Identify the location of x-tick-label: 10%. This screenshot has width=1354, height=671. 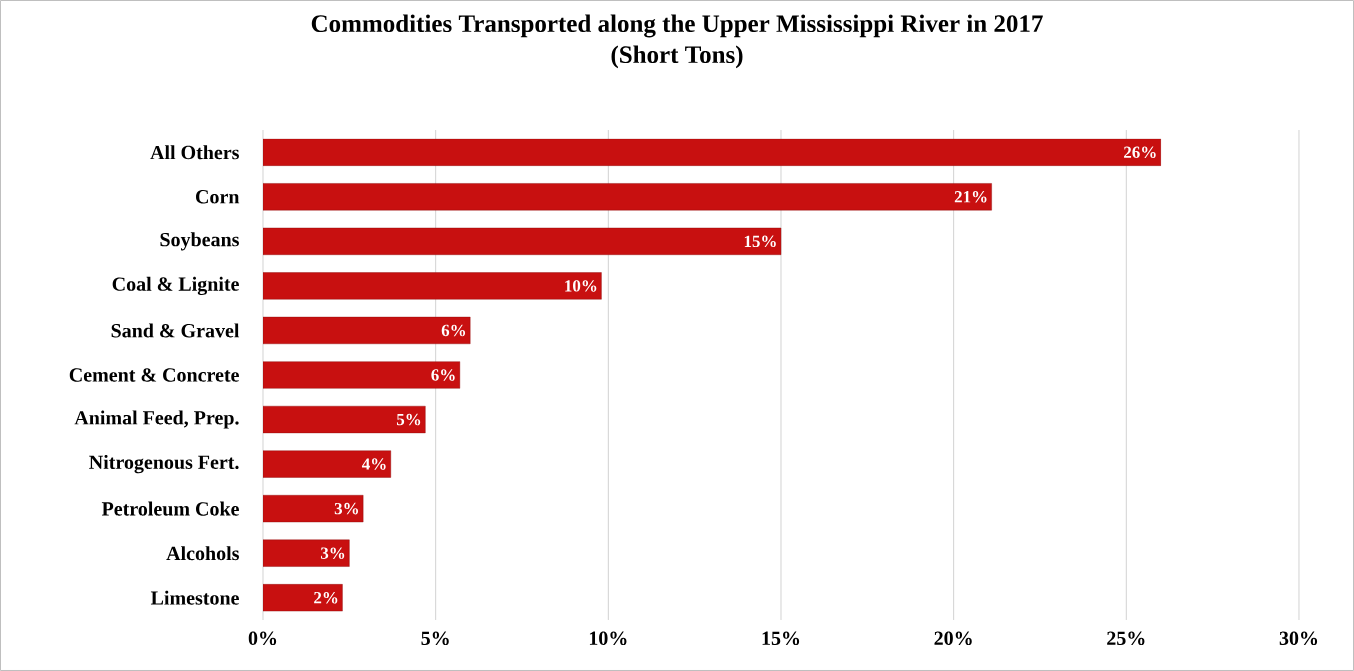
(608, 638).